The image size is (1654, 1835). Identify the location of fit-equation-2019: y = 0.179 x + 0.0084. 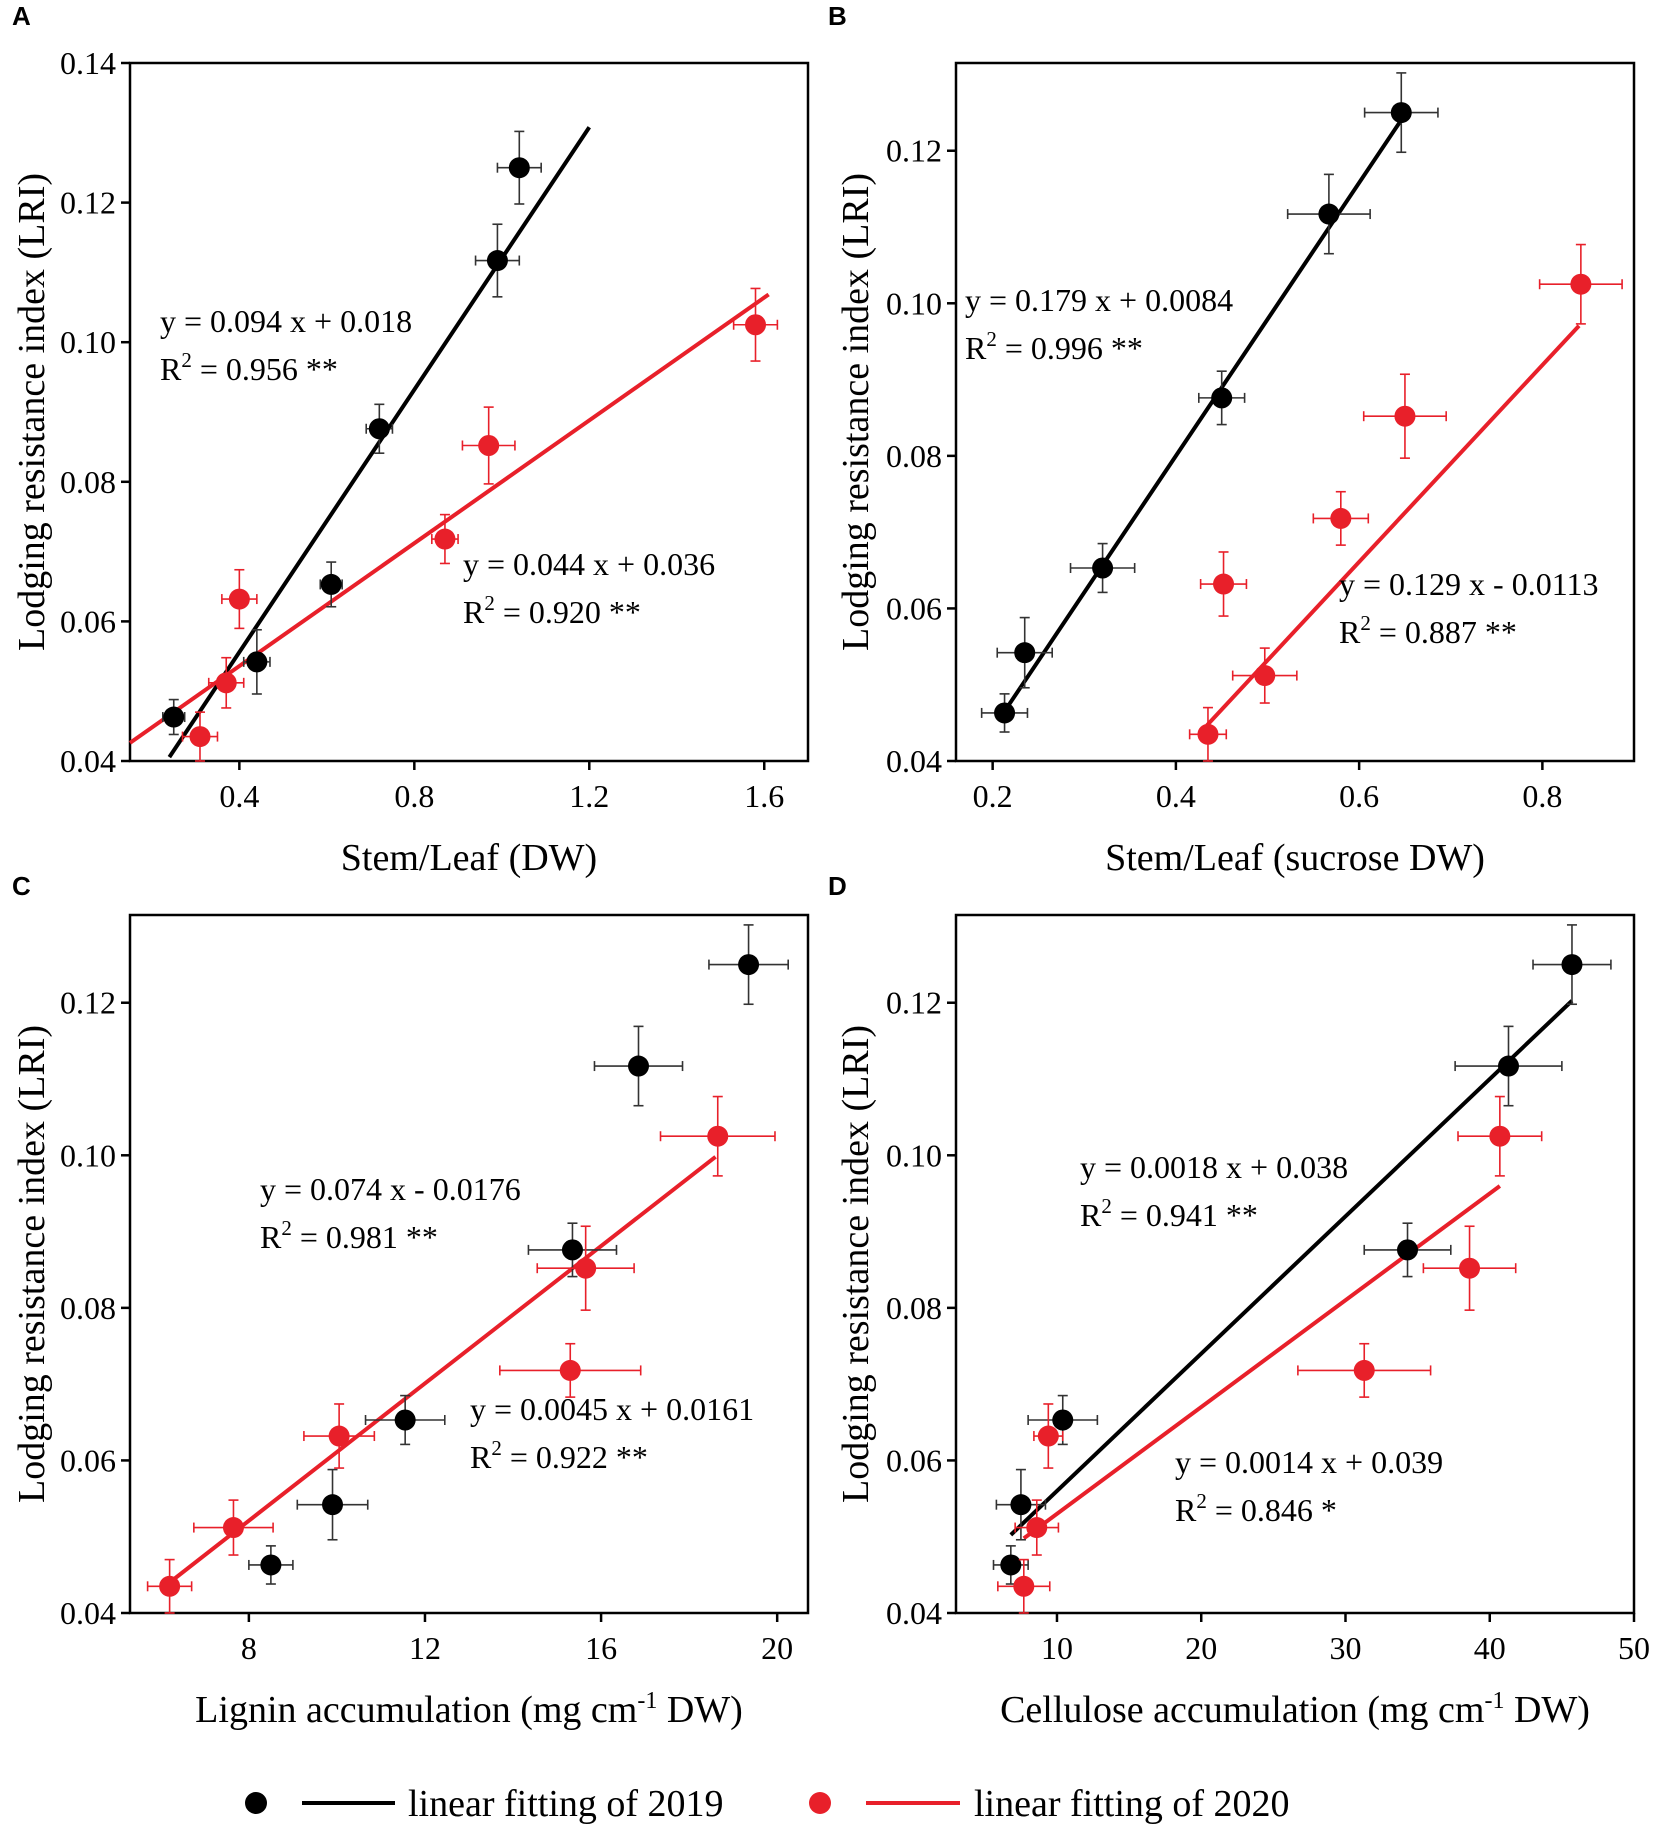
(1099, 300).